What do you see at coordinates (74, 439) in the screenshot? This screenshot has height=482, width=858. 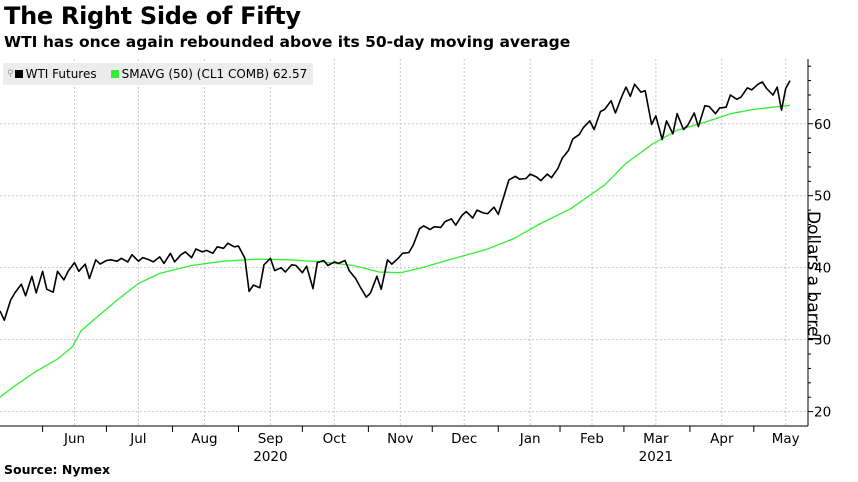 I see `x-tick-label: Jun` at bounding box center [74, 439].